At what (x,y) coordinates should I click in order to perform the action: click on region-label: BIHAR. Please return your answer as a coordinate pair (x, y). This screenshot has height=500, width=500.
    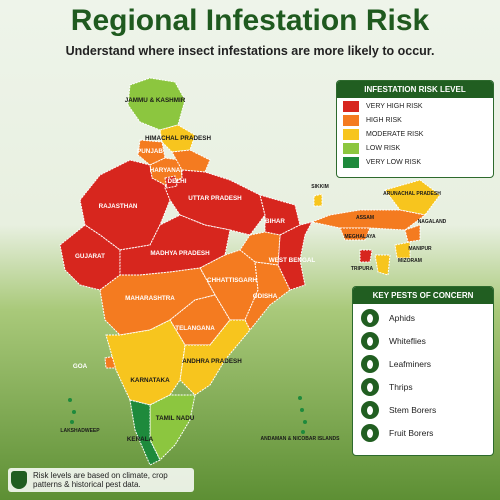
    Looking at the image, I should click on (275, 221).